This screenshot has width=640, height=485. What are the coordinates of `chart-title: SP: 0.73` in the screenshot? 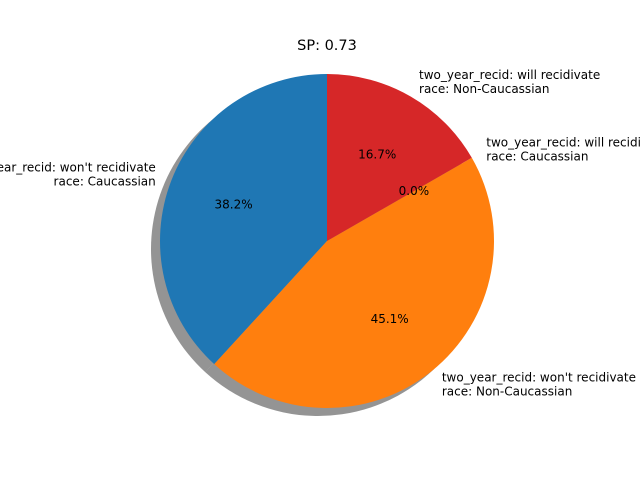 It's located at (327, 46).